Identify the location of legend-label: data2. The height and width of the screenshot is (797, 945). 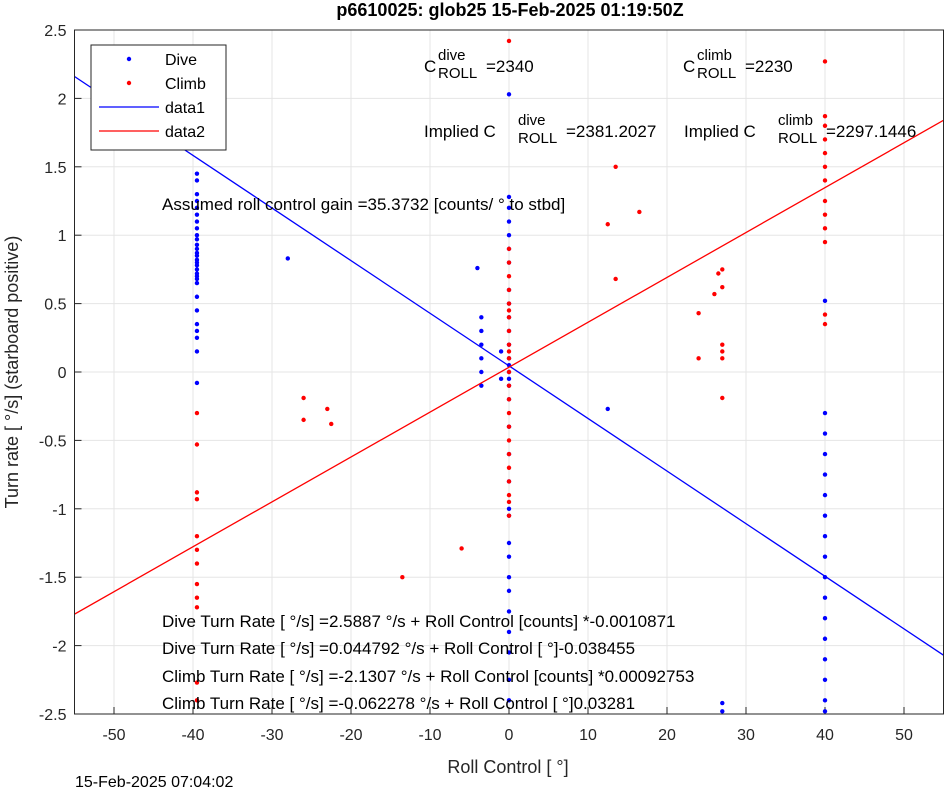
(185, 132).